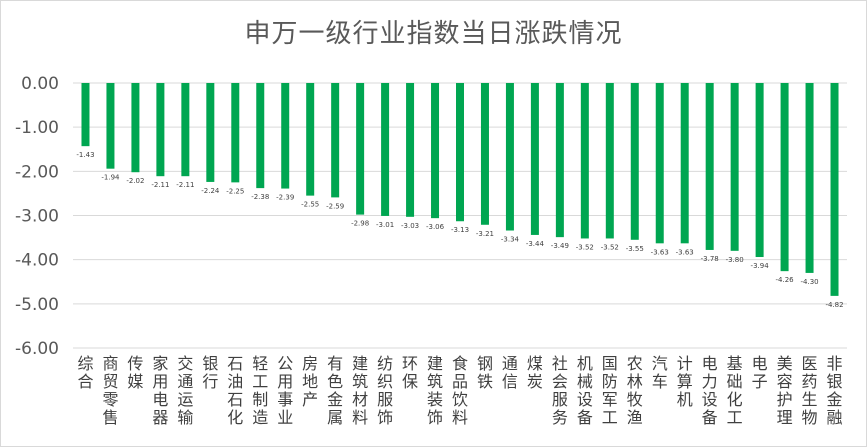 Image resolution: width=867 pixels, height=447 pixels. I want to click on data-label: -2.02, so click(135, 181).